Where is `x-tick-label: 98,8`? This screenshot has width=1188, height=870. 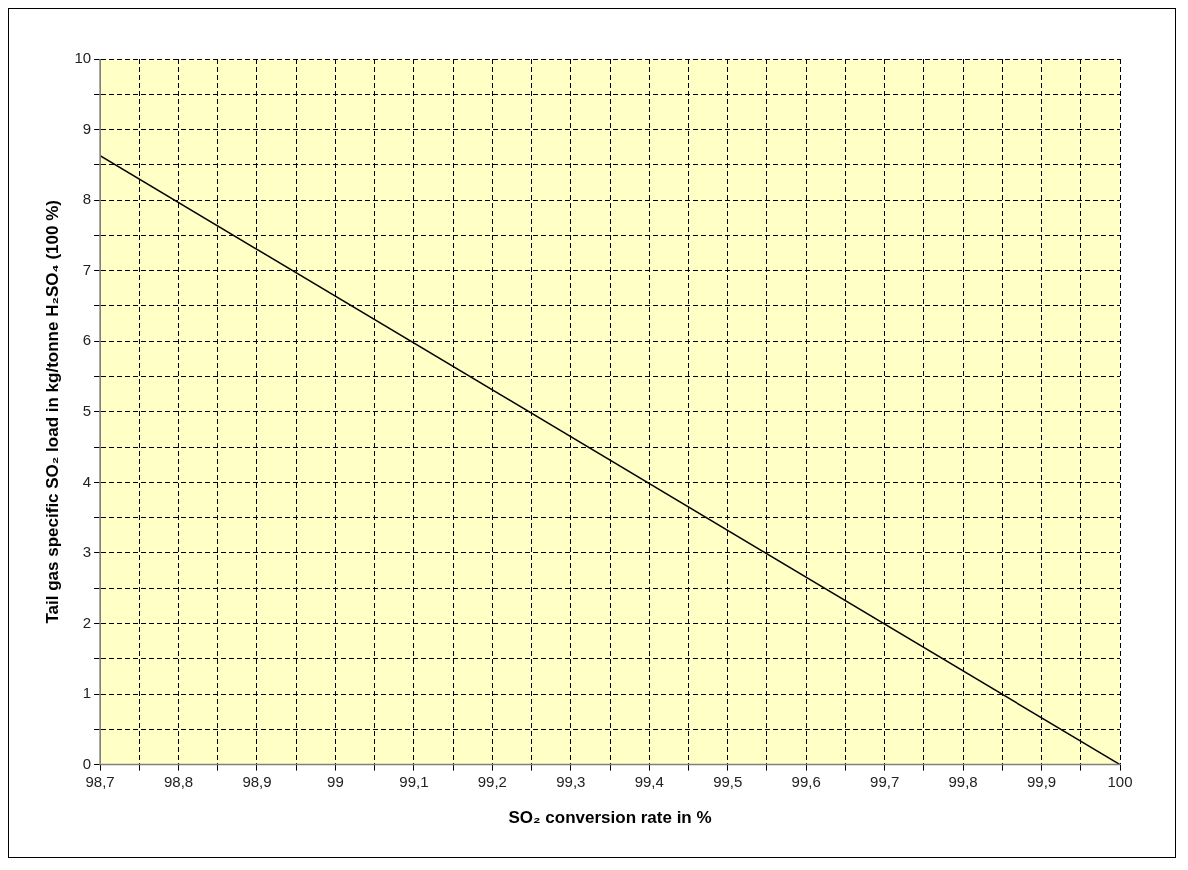
x-tick-label: 98,8 is located at coordinates (178, 781).